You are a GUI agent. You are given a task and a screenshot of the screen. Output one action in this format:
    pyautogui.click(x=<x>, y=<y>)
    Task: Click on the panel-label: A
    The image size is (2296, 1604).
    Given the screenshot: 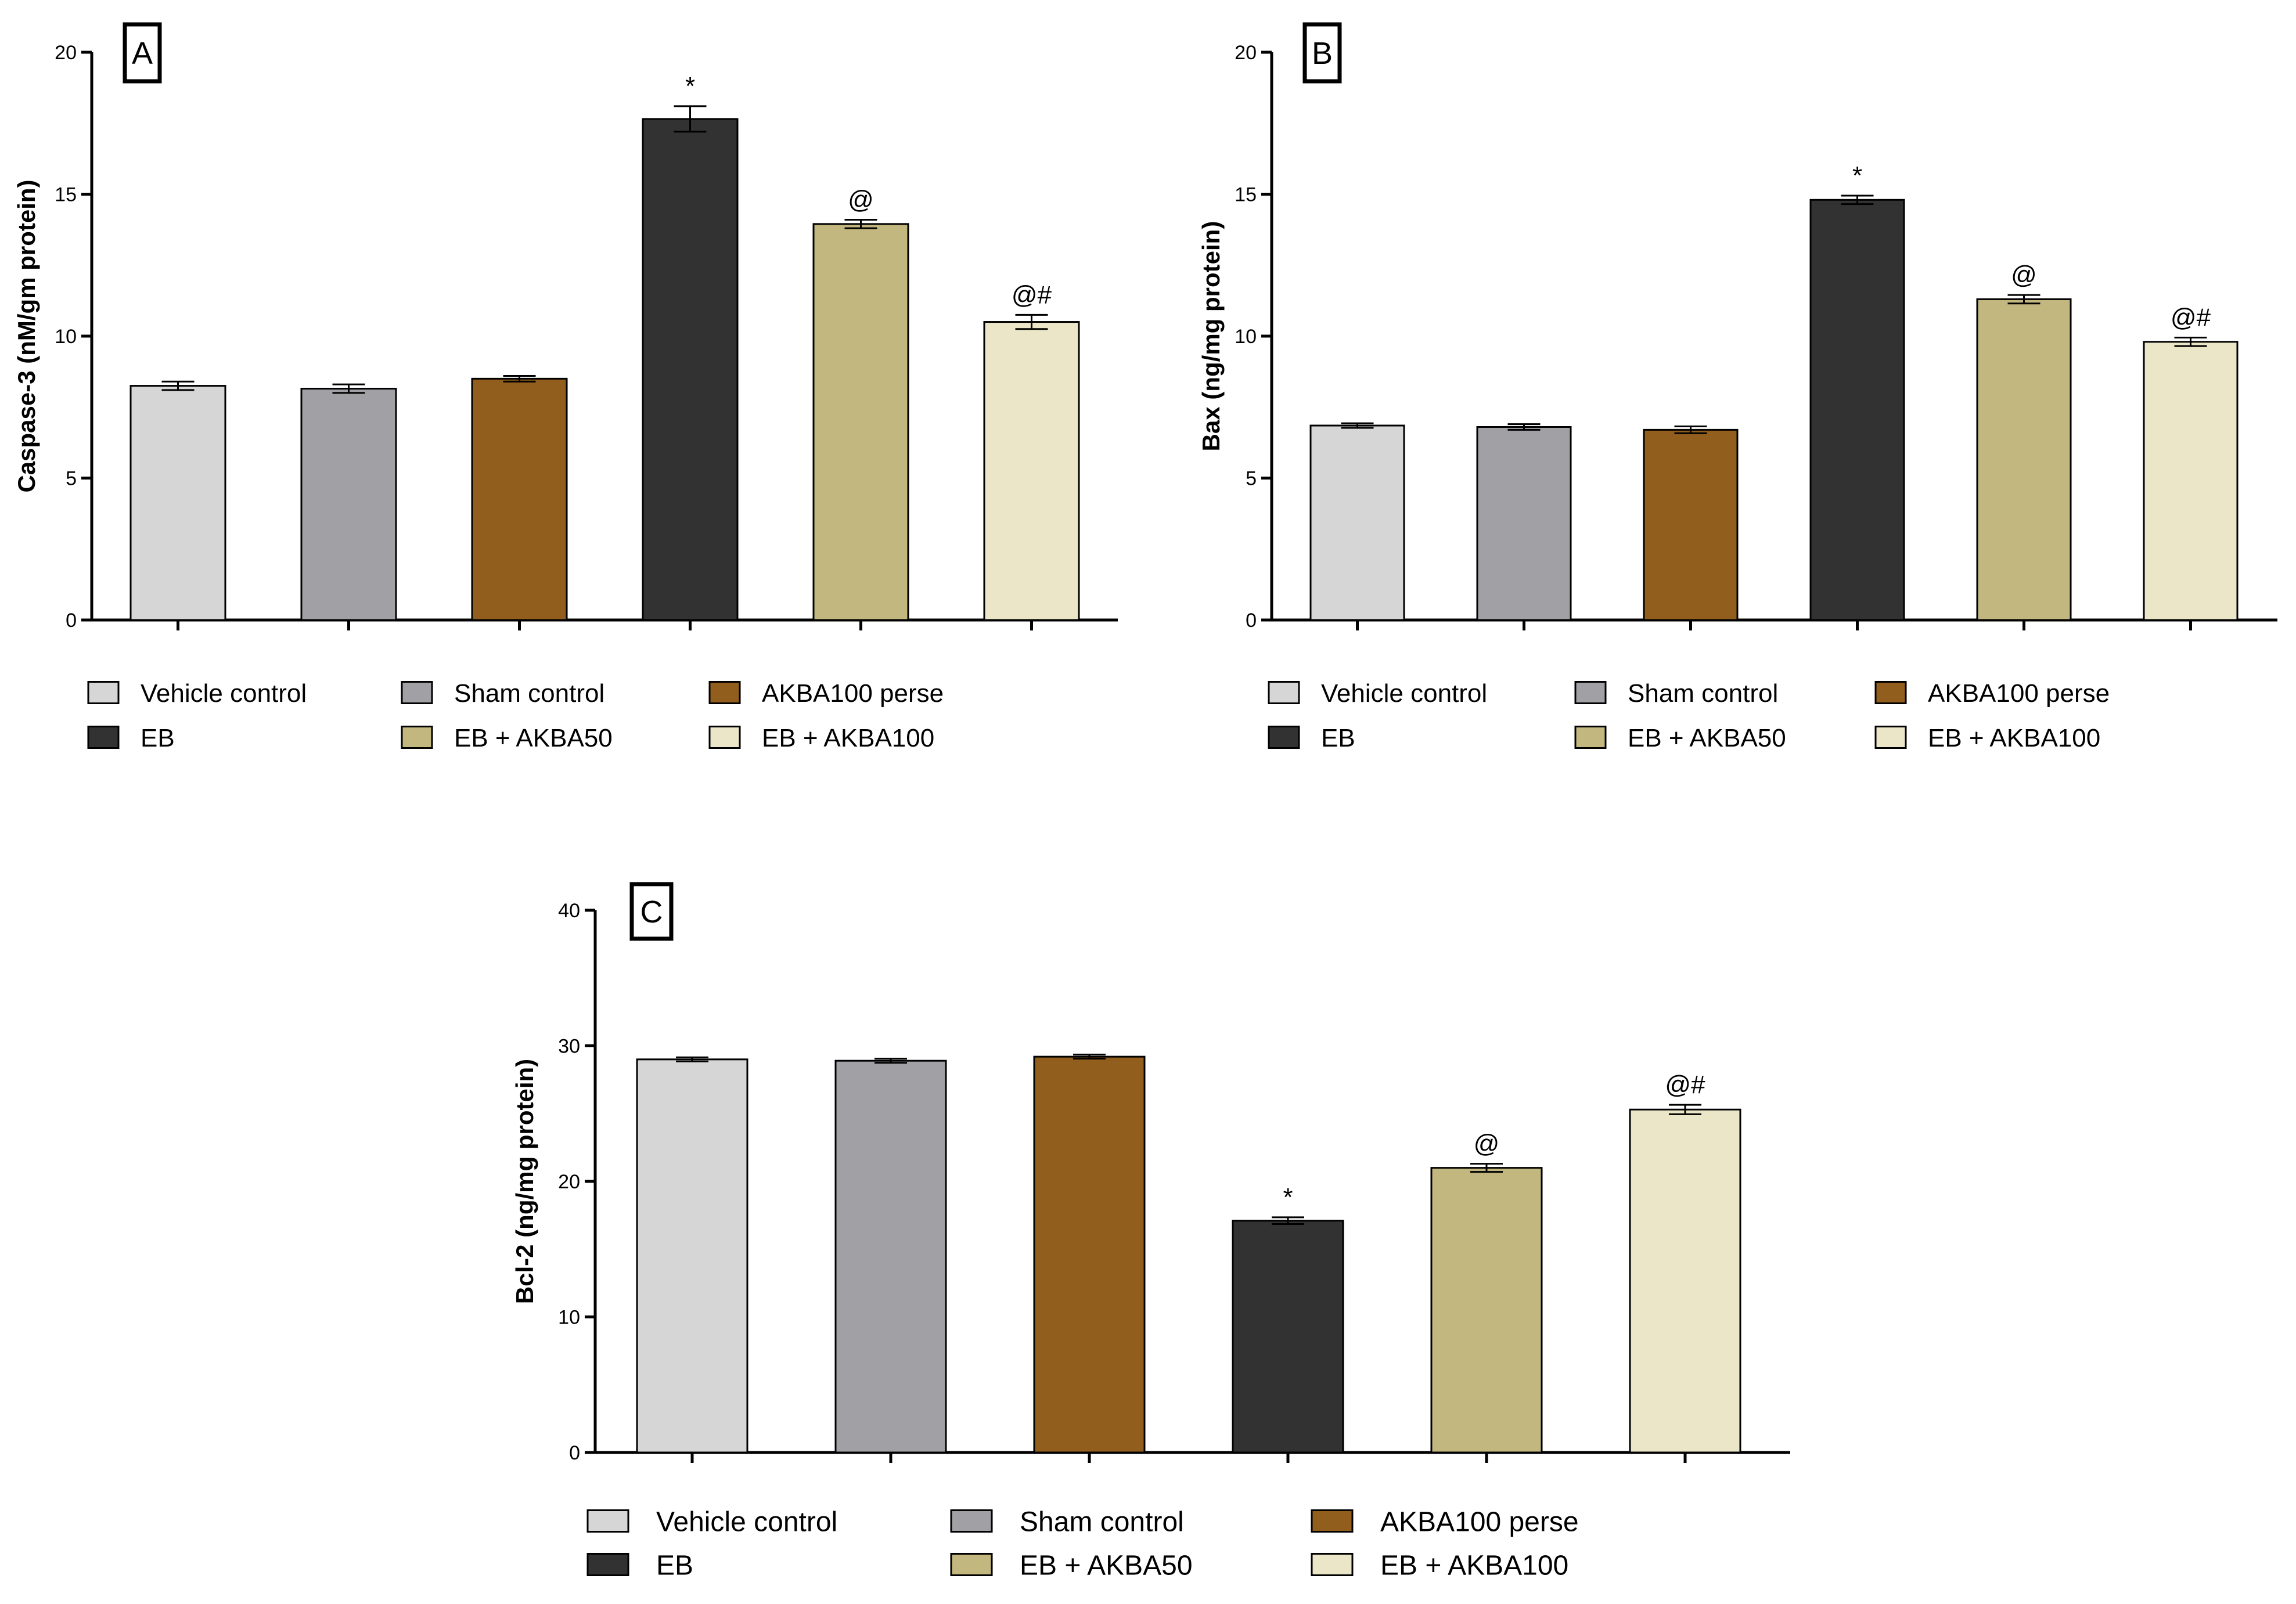 What is the action you would take?
    pyautogui.click(x=142, y=54)
    